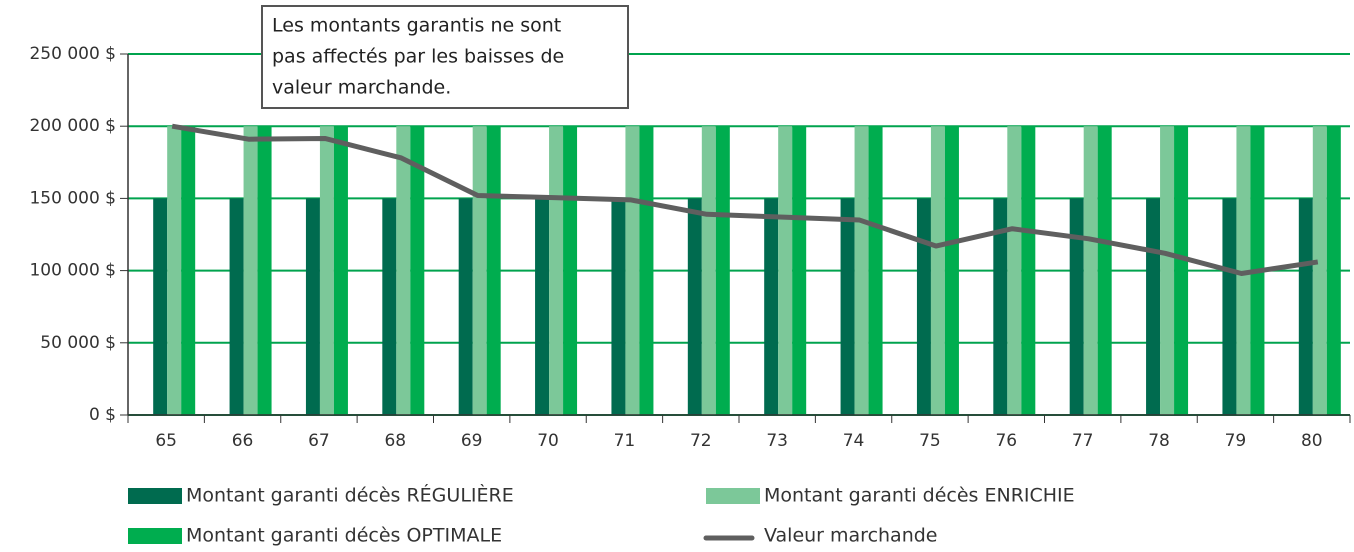 The width and height of the screenshot is (1354, 552). What do you see at coordinates (243, 441) in the screenshot?
I see `x-tick-label: 66` at bounding box center [243, 441].